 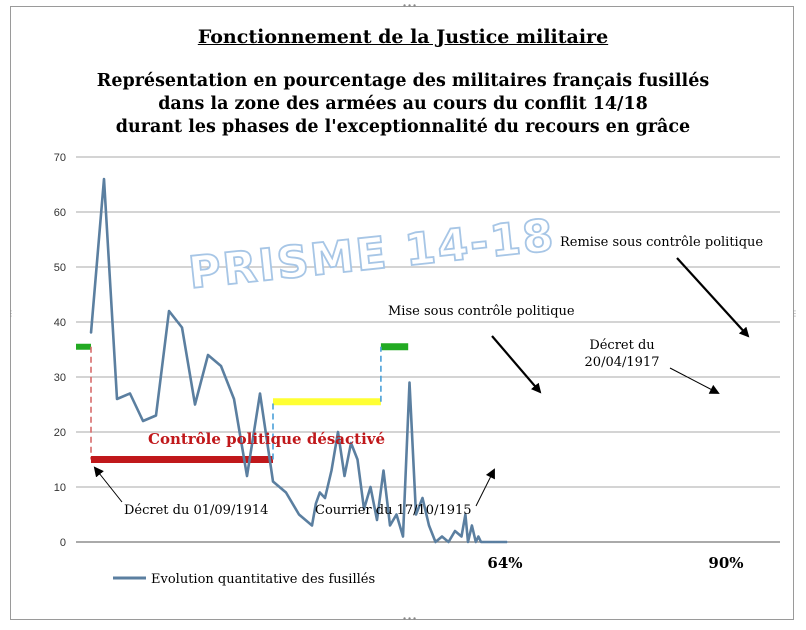 I want to click on y-tick-label: 60, so click(x=60, y=213).